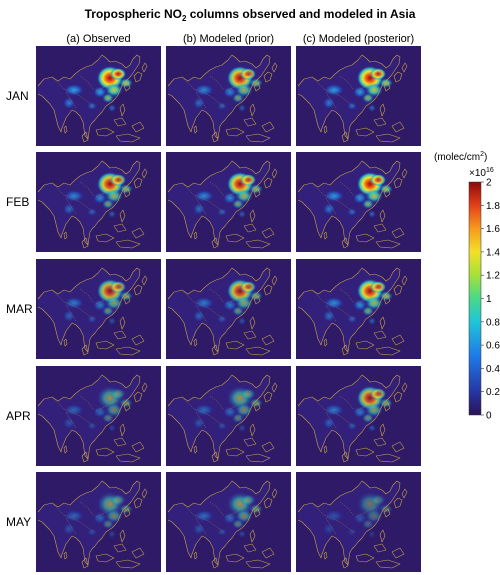 Image resolution: width=500 pixels, height=575 pixels. I want to click on row-label: MAR, so click(19, 309).